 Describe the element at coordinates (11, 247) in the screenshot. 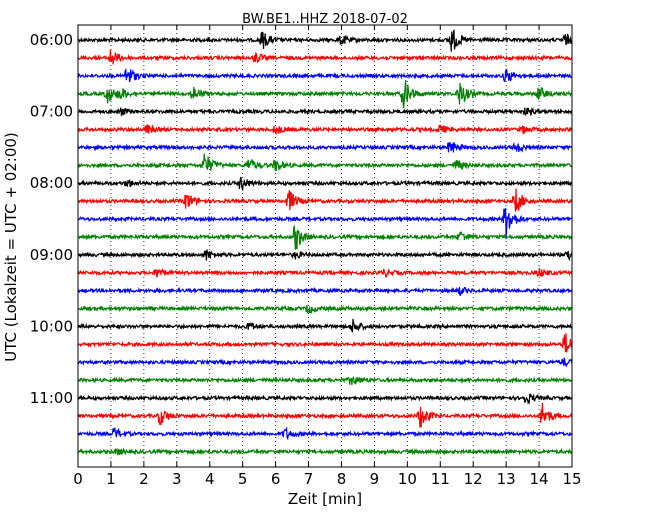

I see `y-axis-label: UTC (Lokalzeit = UTC + 02:00)` at that location.